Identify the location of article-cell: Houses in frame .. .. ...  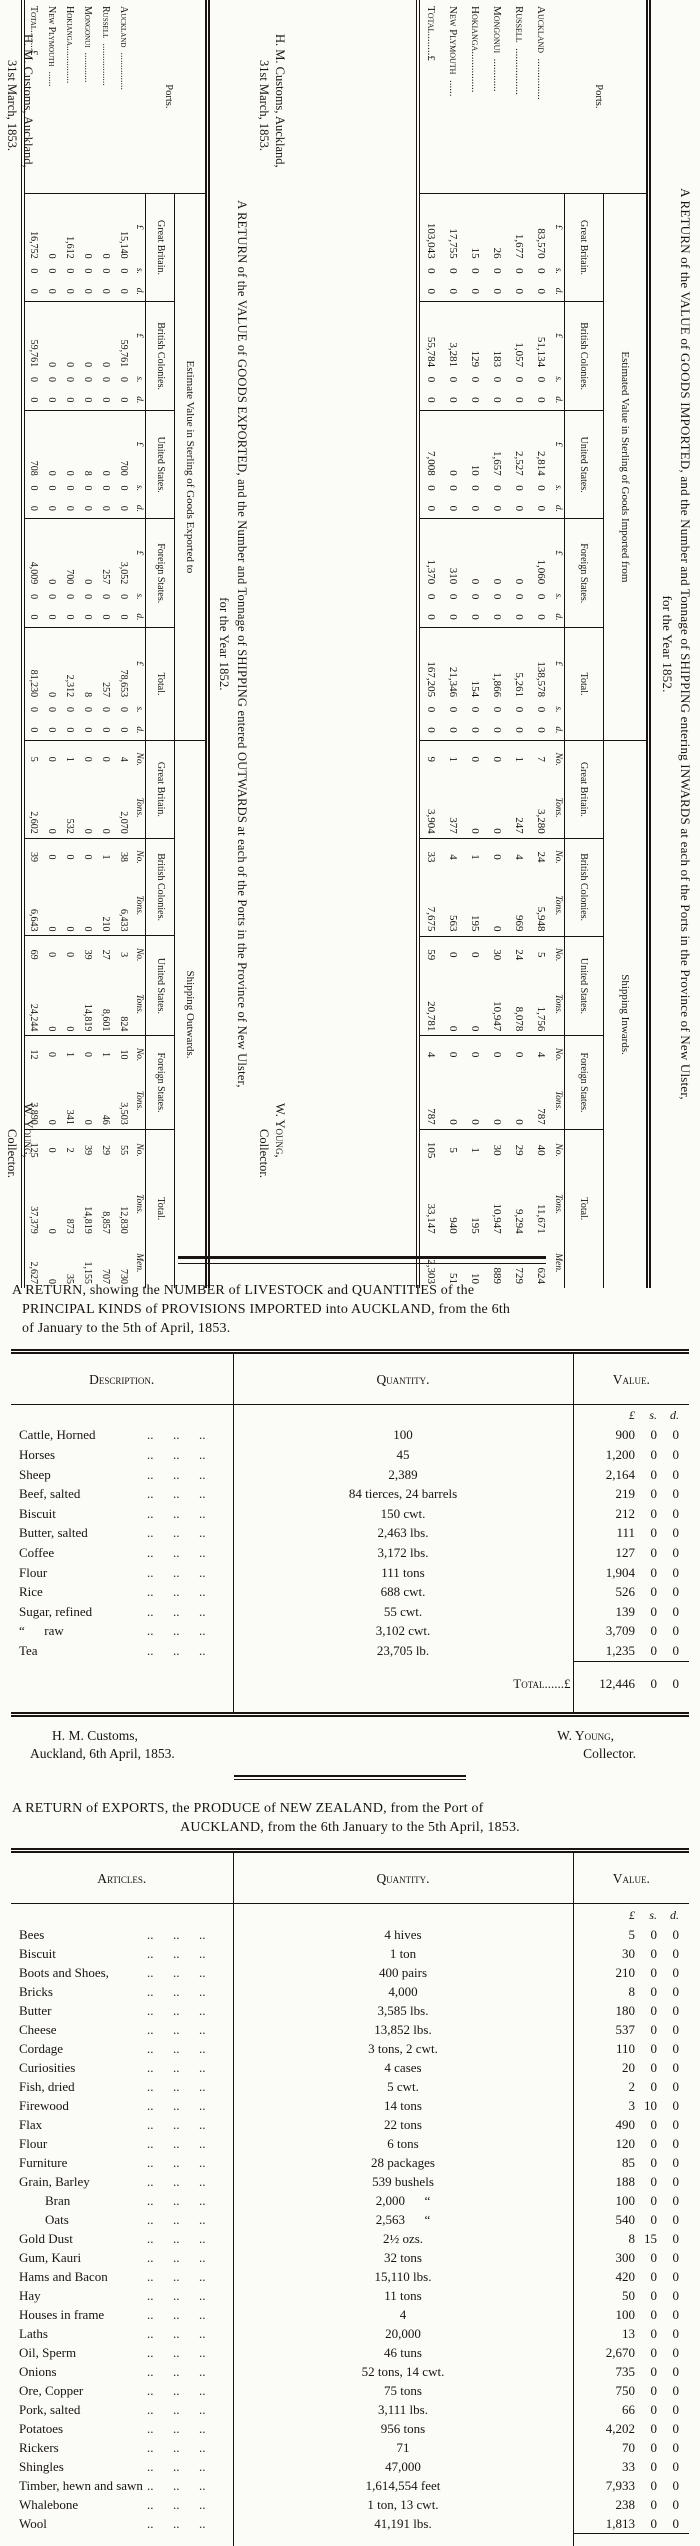
(122, 2315).